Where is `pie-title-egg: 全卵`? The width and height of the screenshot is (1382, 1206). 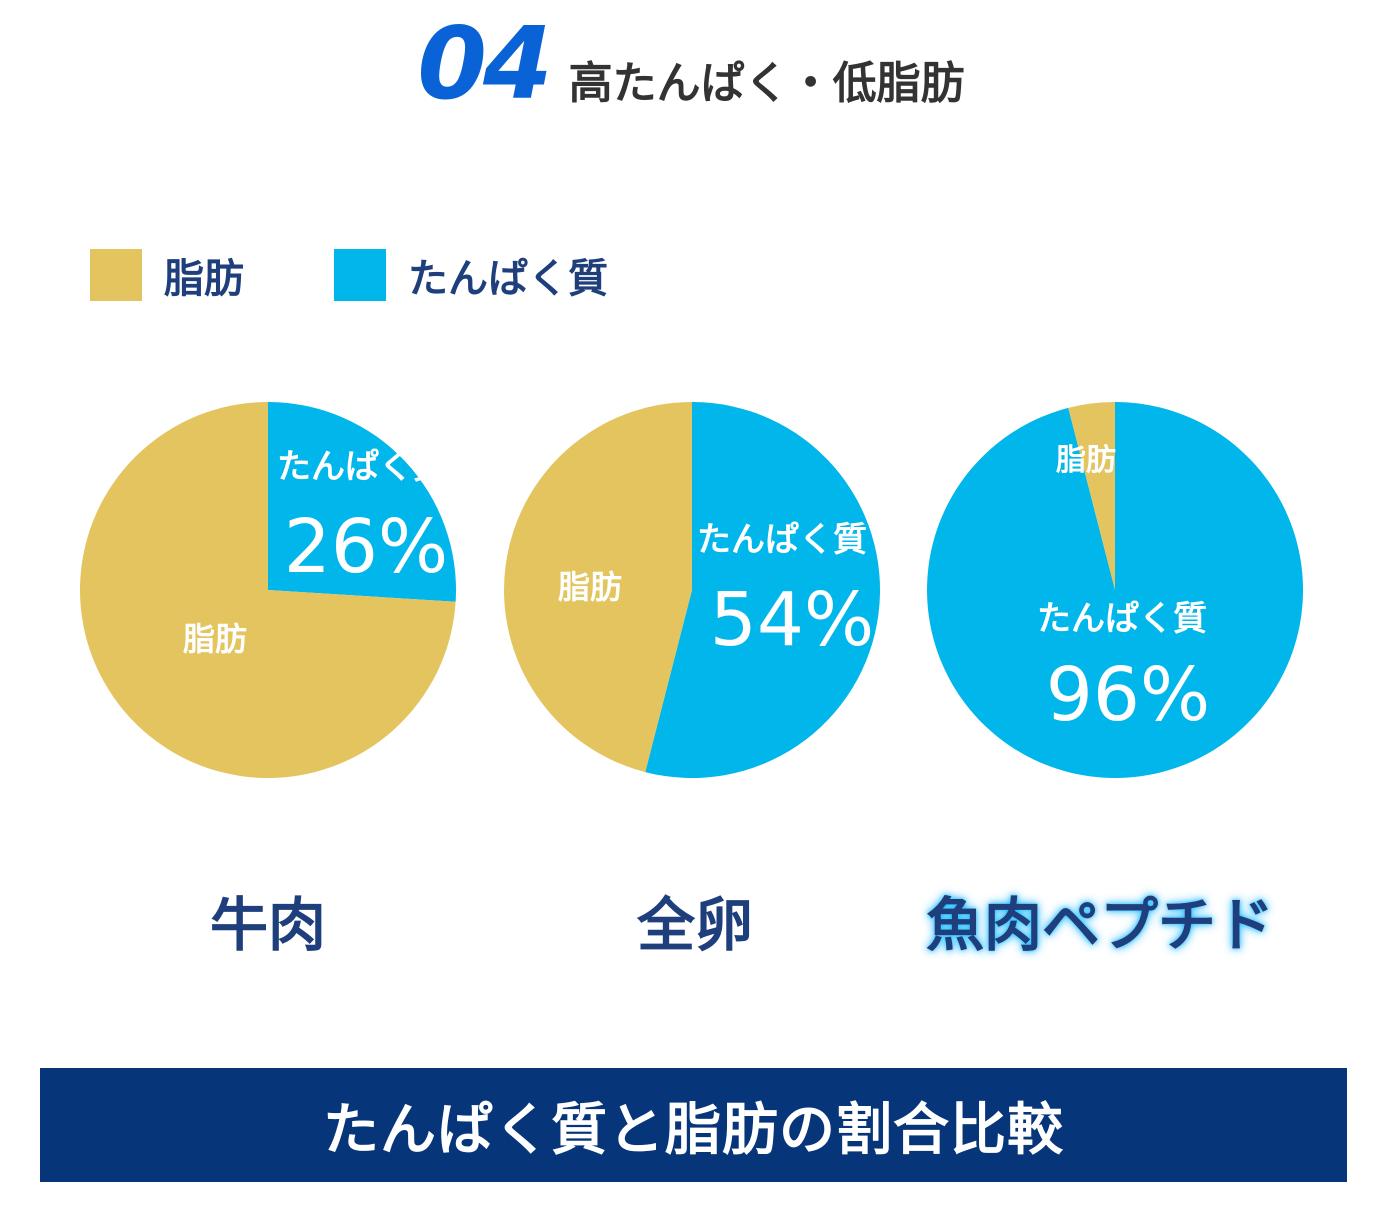 pie-title-egg: 全卵 is located at coordinates (694, 925).